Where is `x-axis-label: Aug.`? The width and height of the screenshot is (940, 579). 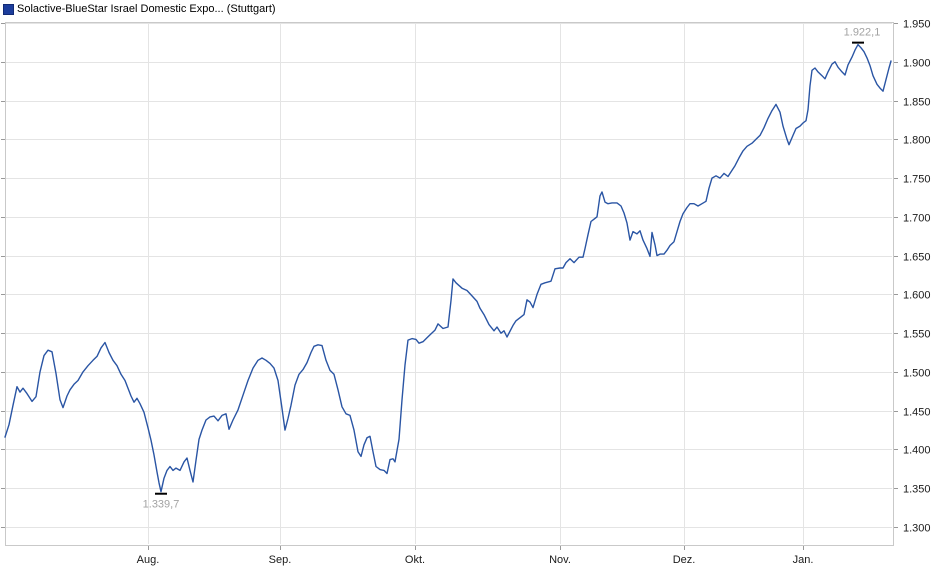
x-axis-label: Aug. is located at coordinates (148, 560).